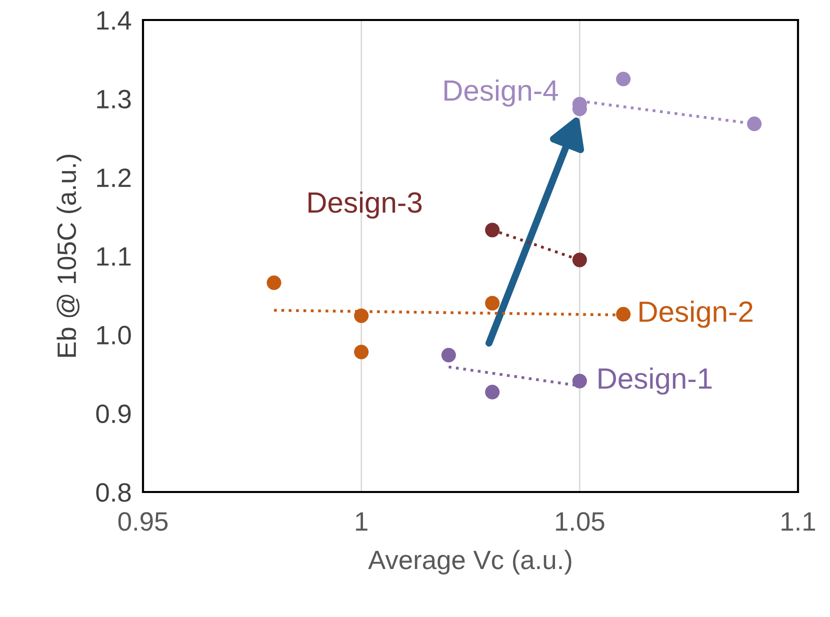  Describe the element at coordinates (470, 562) in the screenshot. I see `x-axis-title: Average Vc (a.u.)` at that location.